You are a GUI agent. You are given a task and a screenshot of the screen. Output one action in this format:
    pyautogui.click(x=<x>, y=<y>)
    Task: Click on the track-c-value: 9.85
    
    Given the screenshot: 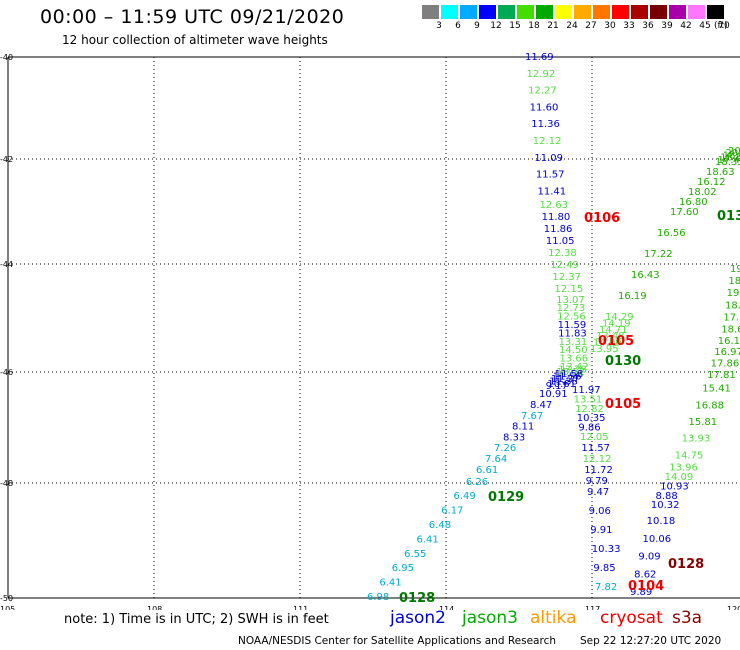 What is the action you would take?
    pyautogui.click(x=604, y=568)
    